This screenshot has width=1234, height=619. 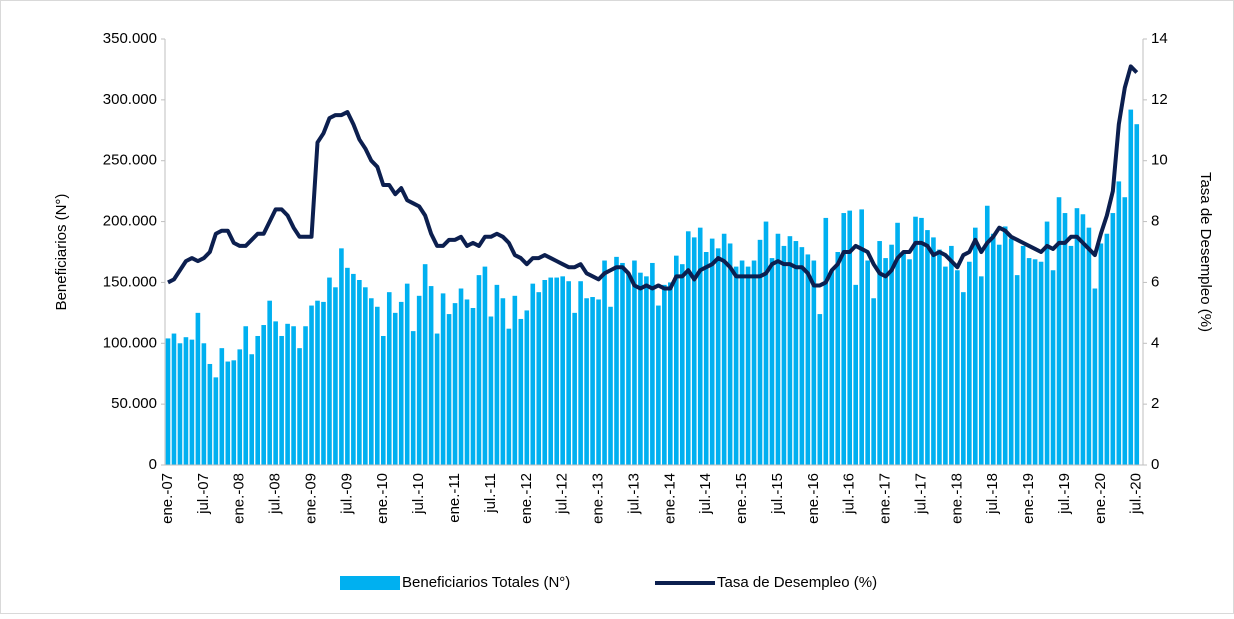 What do you see at coordinates (777, 494) in the screenshot?
I see `x-tick-label: jul.-15` at bounding box center [777, 494].